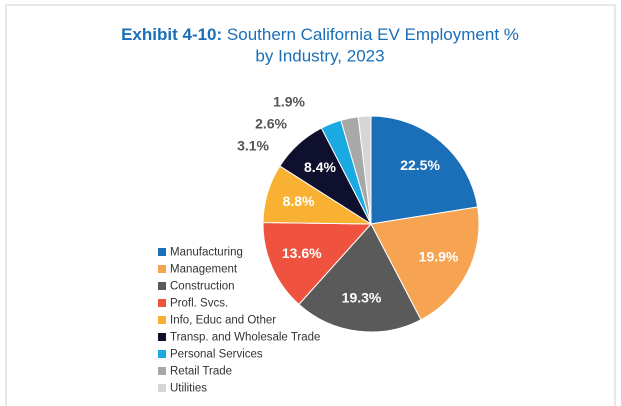 Image resolution: width=621 pixels, height=406 pixels. I want to click on data-label: 1.9%, so click(289, 102).